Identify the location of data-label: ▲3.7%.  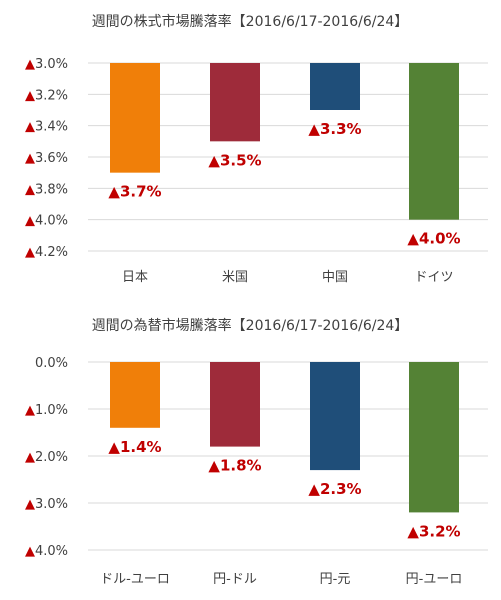
(134, 192).